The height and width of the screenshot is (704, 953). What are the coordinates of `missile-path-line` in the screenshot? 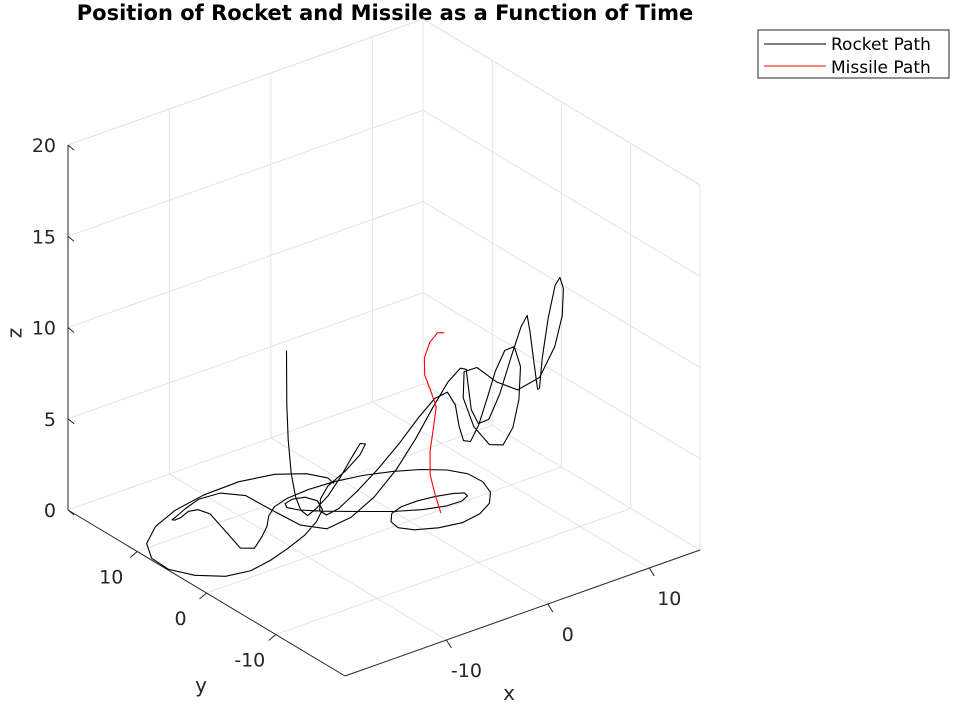 It's located at (434, 423).